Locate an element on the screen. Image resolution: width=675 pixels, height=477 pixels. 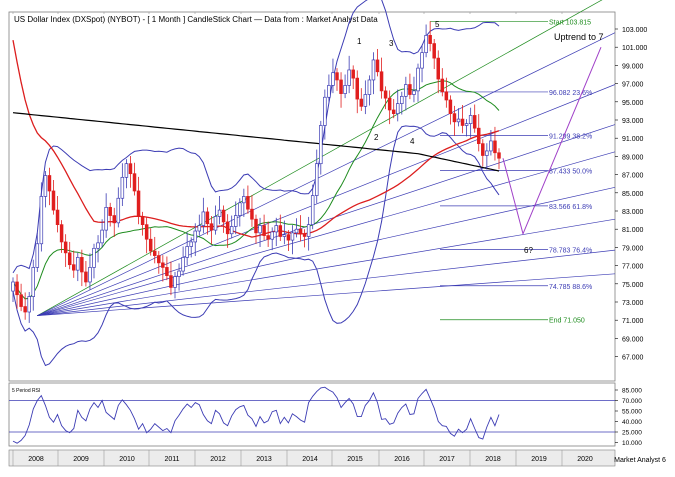
y-tick-label: 67.000 is located at coordinates (633, 358).